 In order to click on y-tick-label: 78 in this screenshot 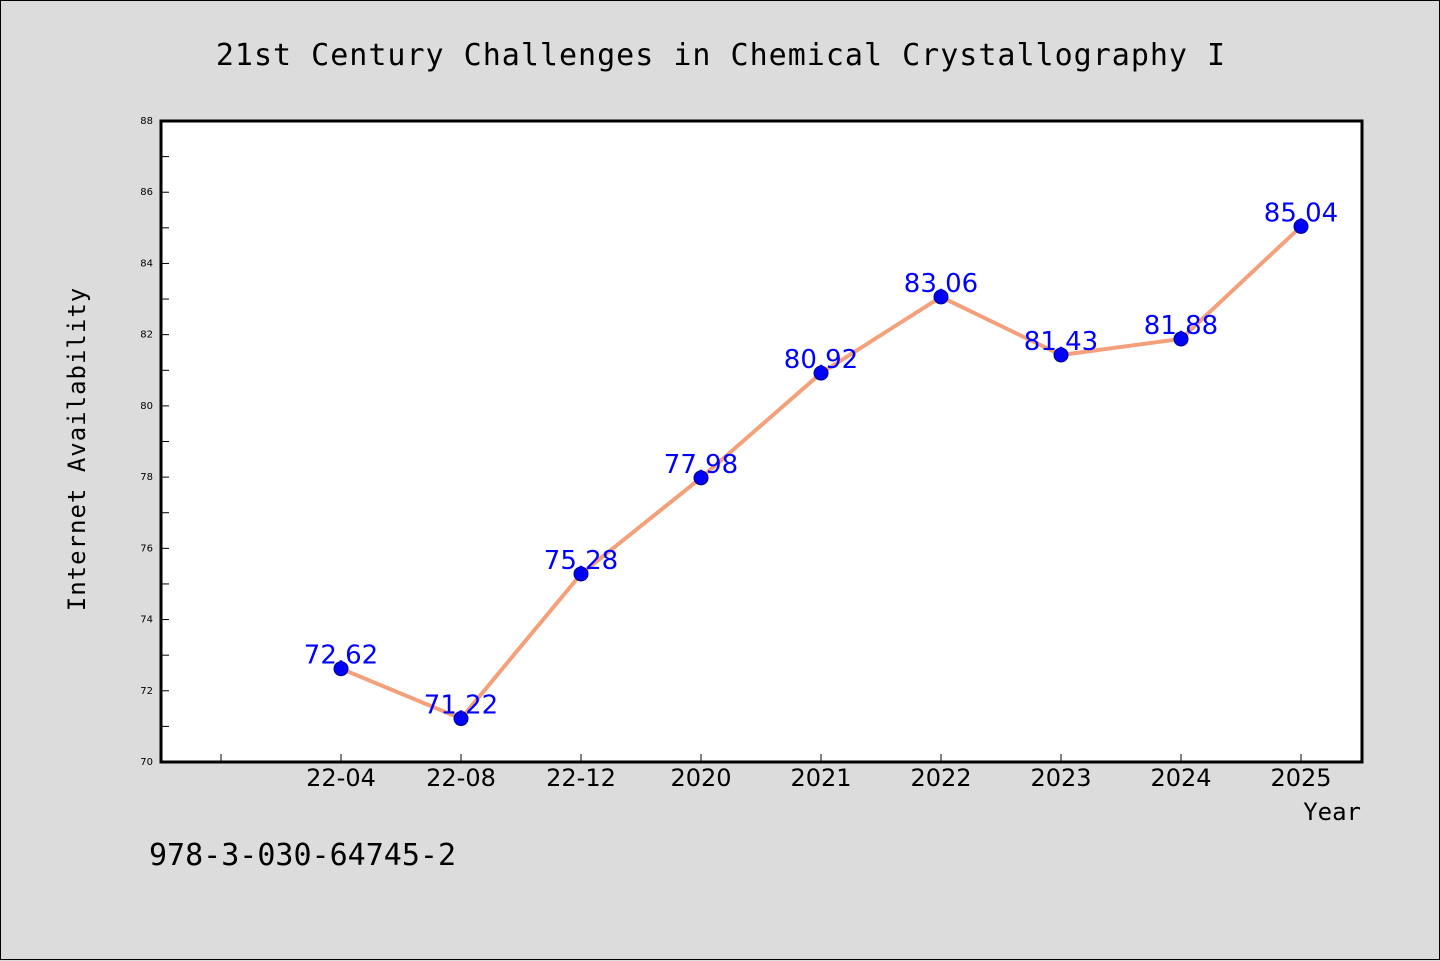, I will do `click(146, 477)`.